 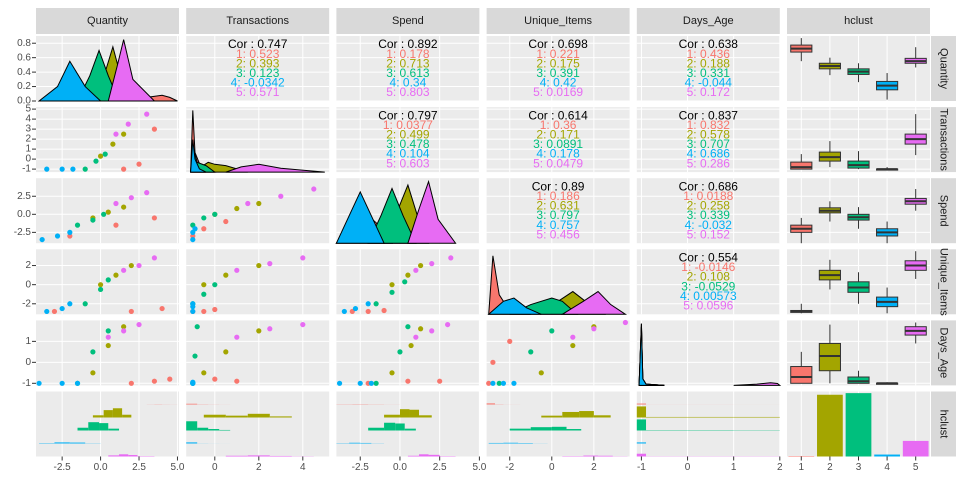 What do you see at coordinates (178, 467) in the screenshot?
I see `x-tick-label: 5.0` at bounding box center [178, 467].